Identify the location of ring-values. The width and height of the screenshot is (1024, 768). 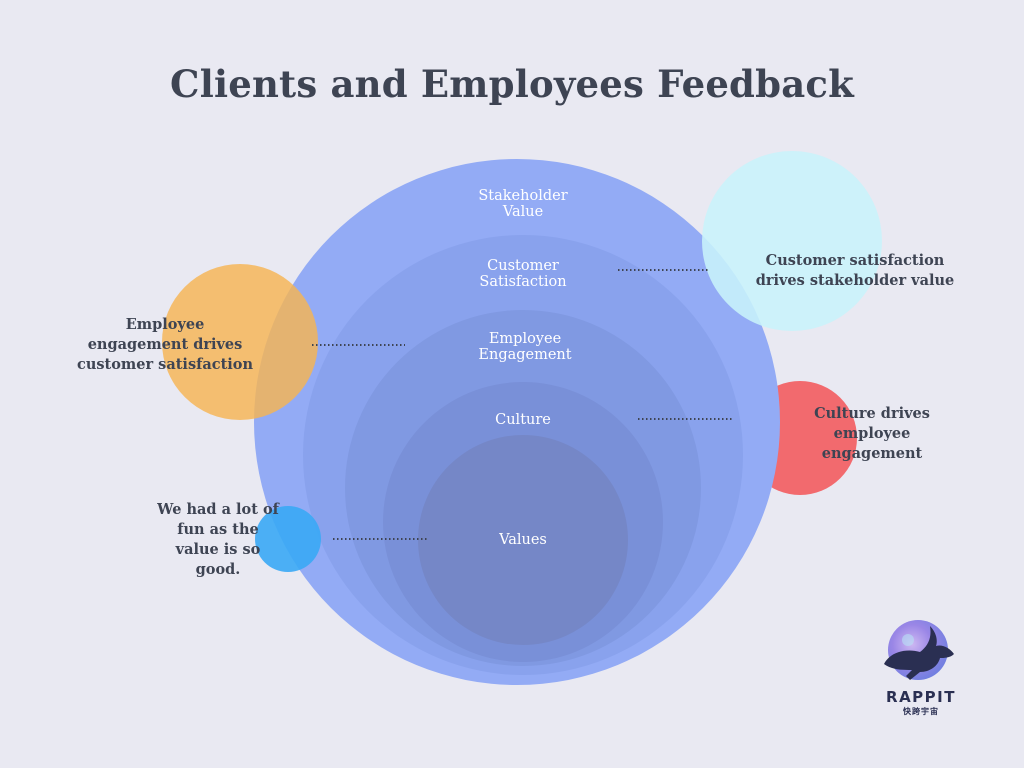
(523, 540).